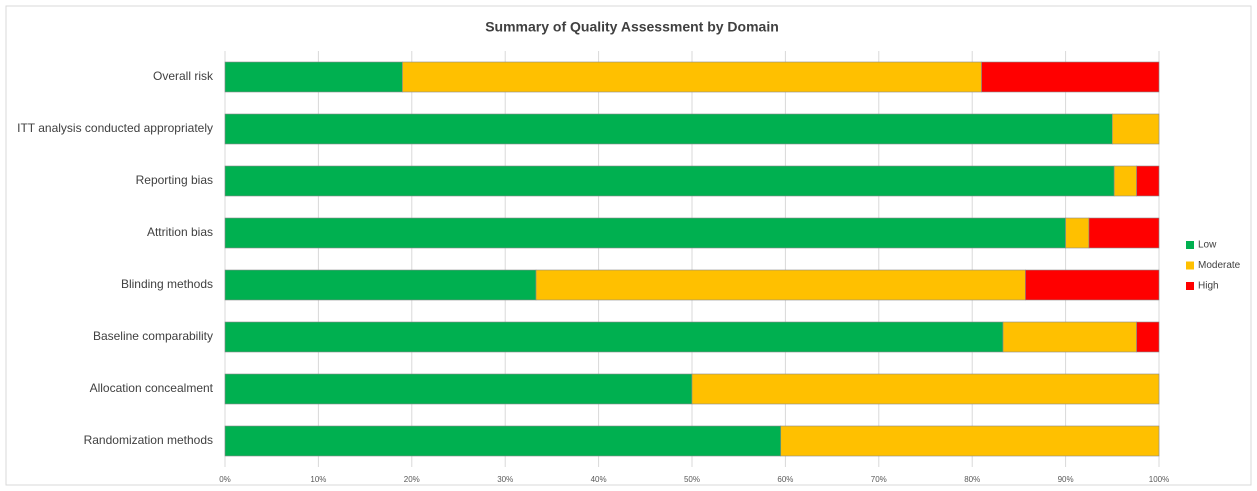  What do you see at coordinates (153, 336) in the screenshot?
I see `y-tick-label: Baseline comparability` at bounding box center [153, 336].